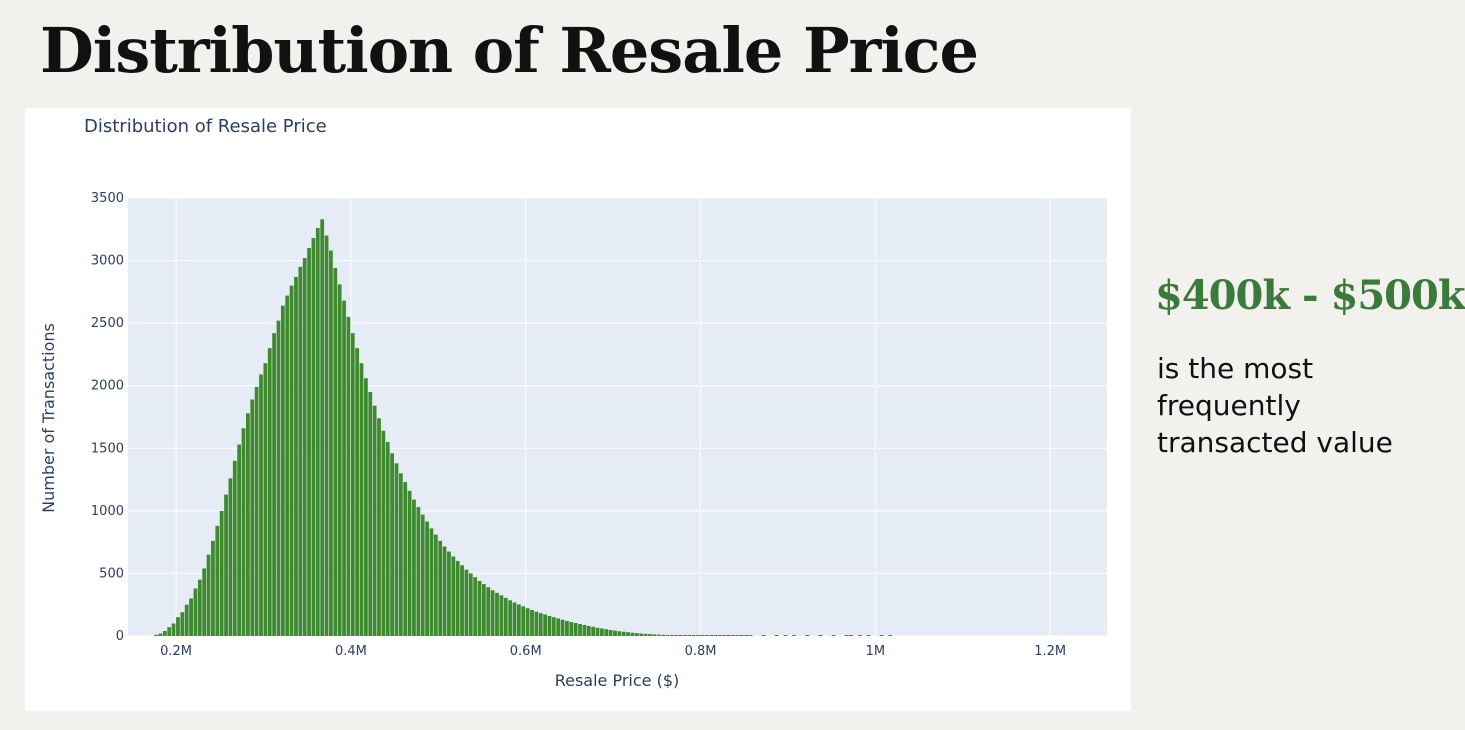 This screenshot has height=730, width=1465. Describe the element at coordinates (526, 651) in the screenshot. I see `x-tick-label: 0.6M` at that location.